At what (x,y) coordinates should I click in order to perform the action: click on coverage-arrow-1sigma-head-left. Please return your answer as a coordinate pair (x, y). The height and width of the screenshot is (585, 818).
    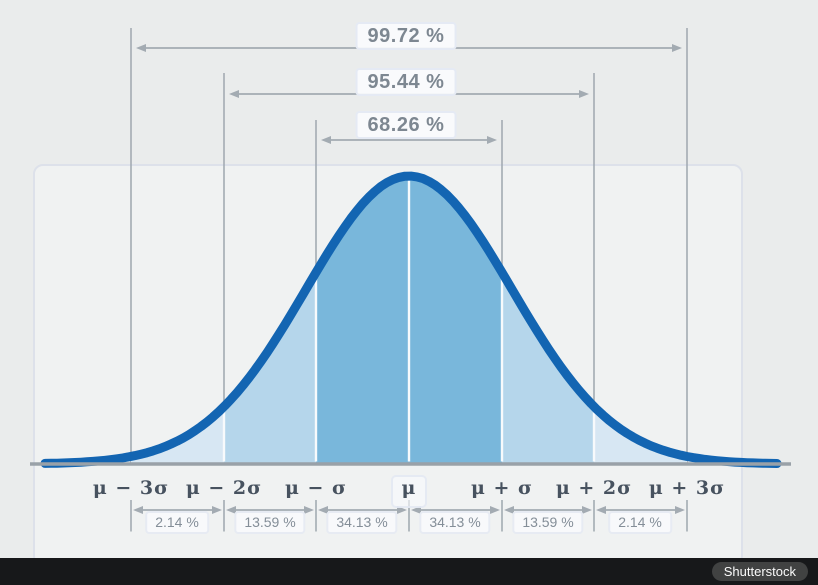
    Looking at the image, I should click on (326, 140).